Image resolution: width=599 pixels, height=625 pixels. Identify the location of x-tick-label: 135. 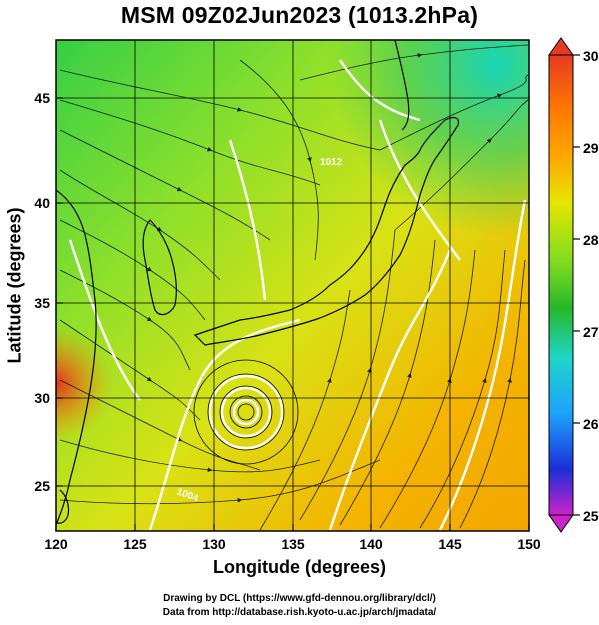
(293, 544).